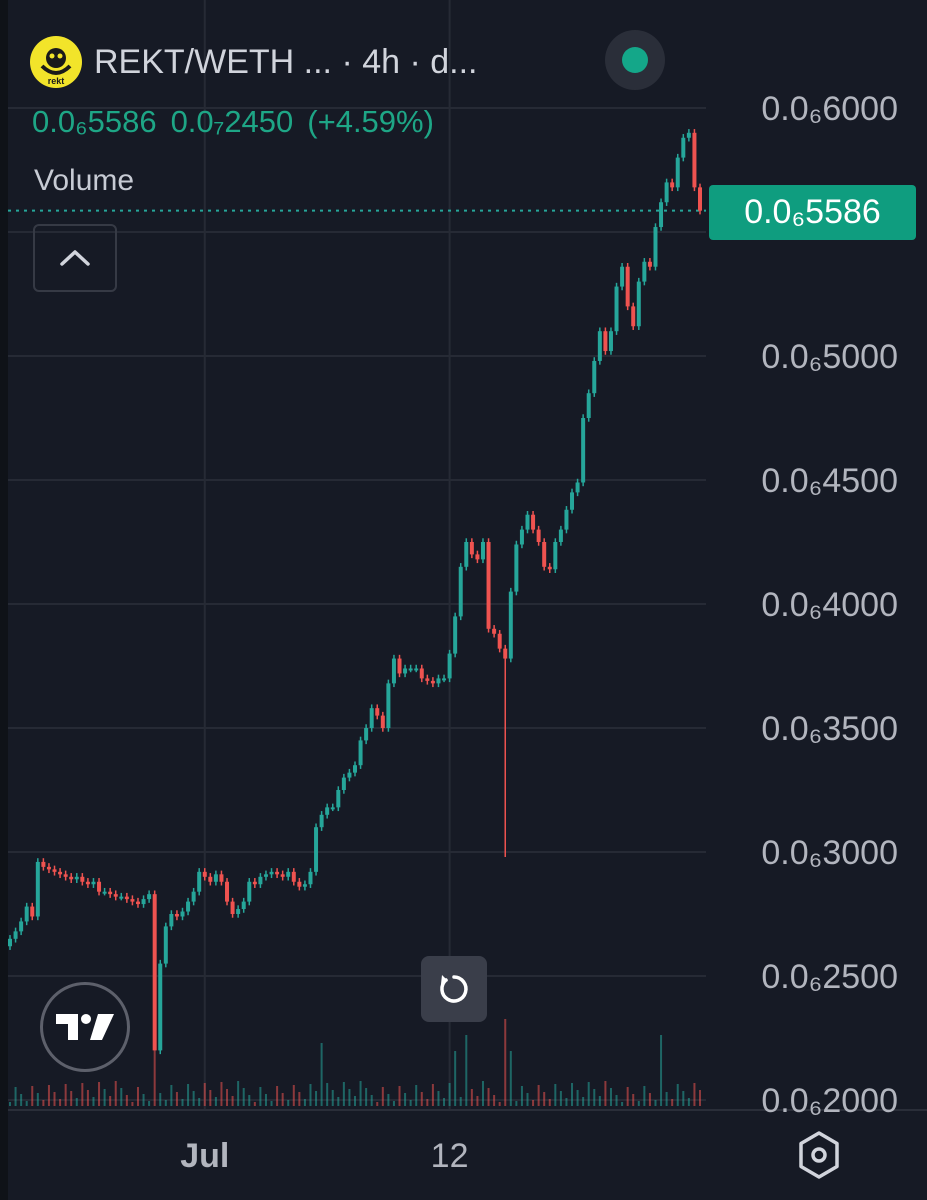 Image resolution: width=927 pixels, height=1200 pixels. I want to click on chevron-up-icon, so click(75, 258).